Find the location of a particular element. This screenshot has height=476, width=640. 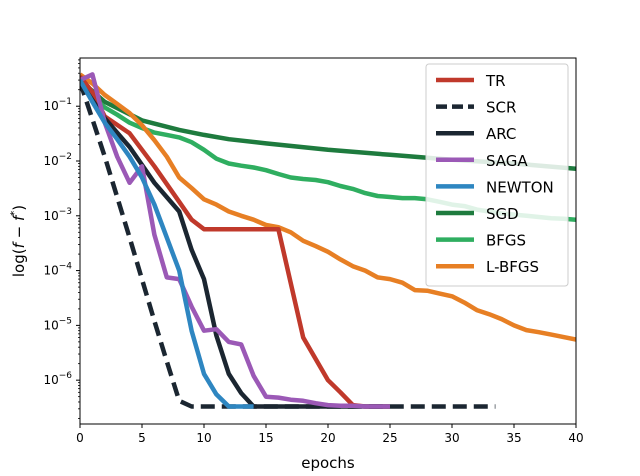

y-tick-label: 10⁻¹ is located at coordinates (57, 105).